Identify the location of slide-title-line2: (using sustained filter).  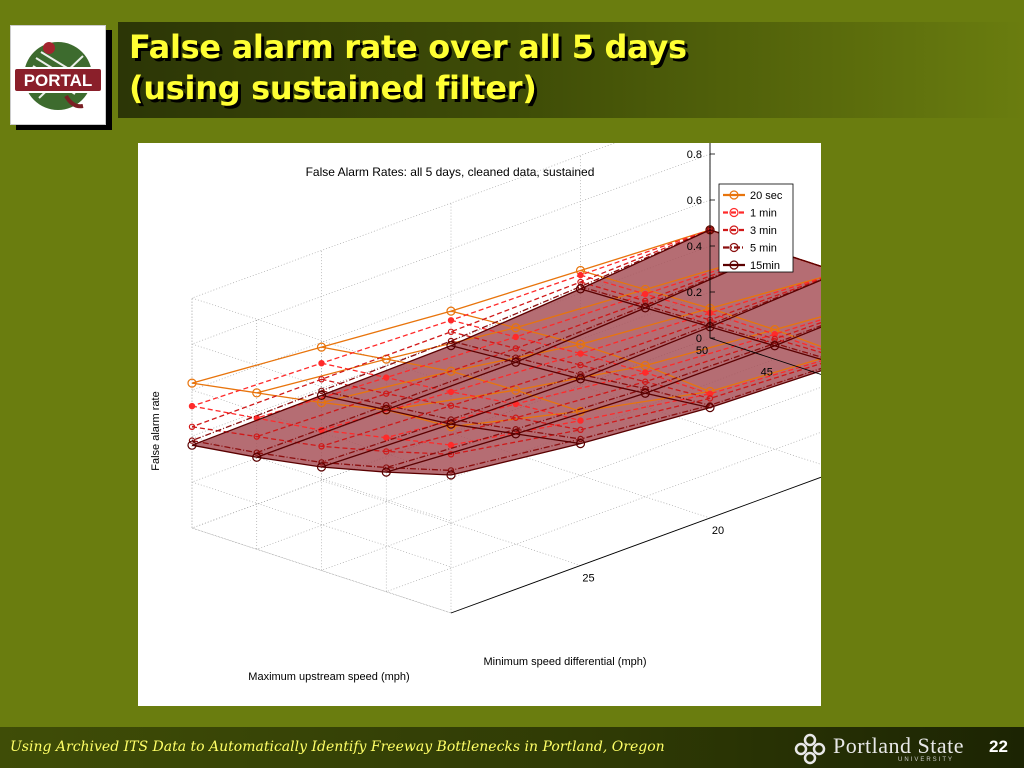
(333, 88).